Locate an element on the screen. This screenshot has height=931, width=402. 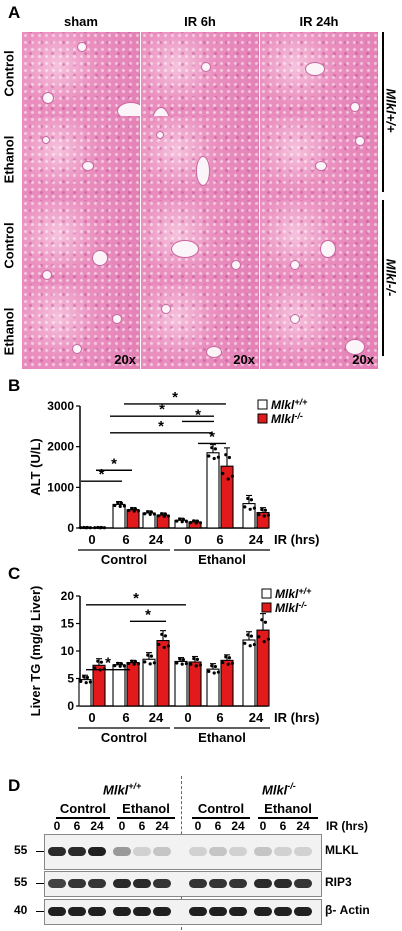
wb-group-line is located at coordinates (146, 818).